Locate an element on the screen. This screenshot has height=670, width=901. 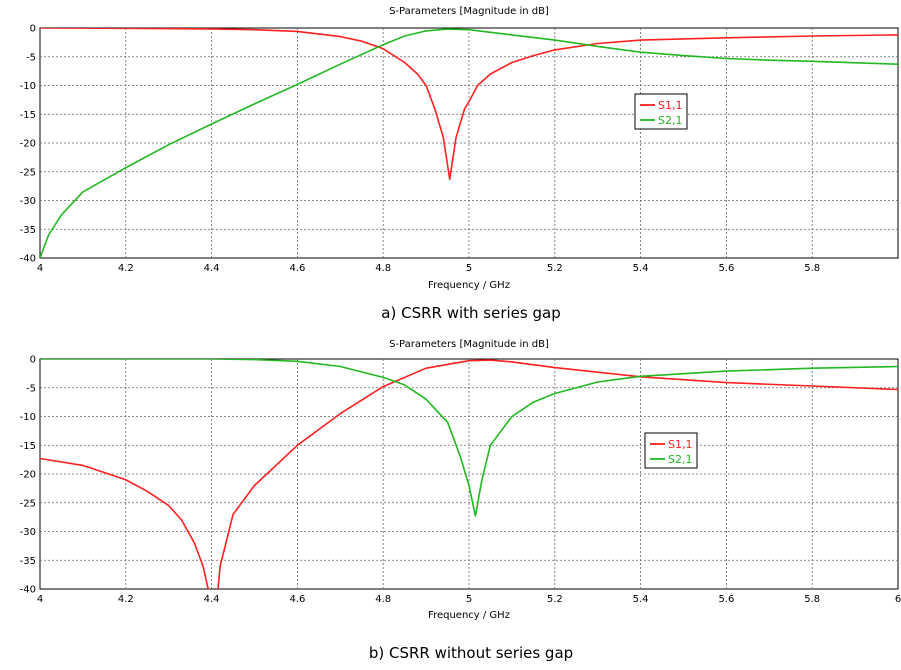
x-tick-label: 6 is located at coordinates (898, 599).